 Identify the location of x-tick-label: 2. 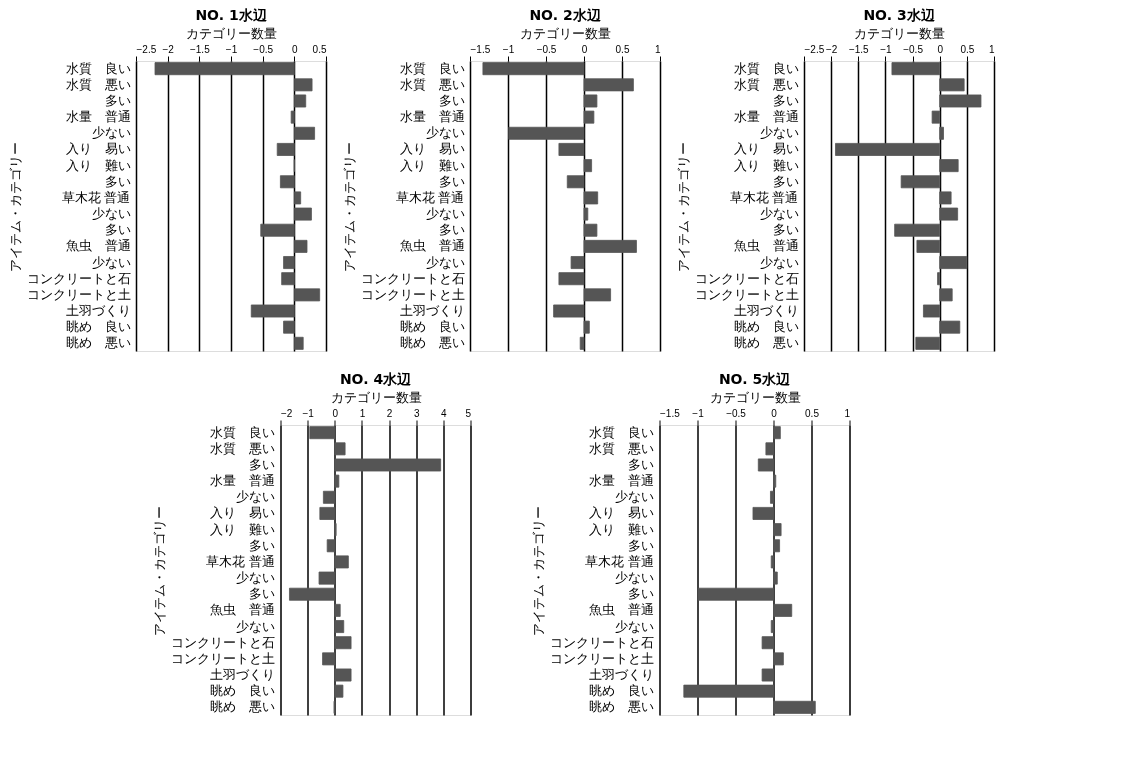
(389, 413).